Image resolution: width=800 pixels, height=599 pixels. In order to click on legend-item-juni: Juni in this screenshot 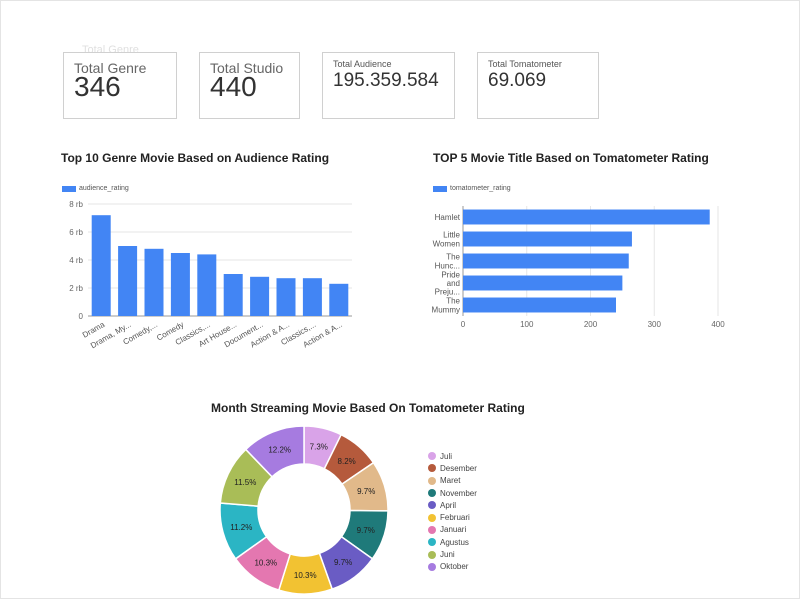, I will do `click(452, 554)`.